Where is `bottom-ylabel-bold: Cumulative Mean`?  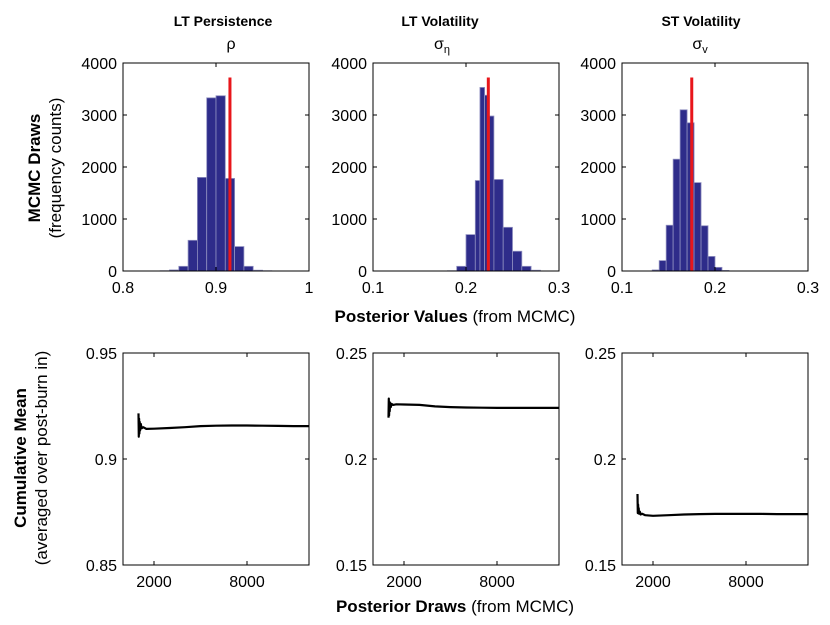 bottom-ylabel-bold: Cumulative Mean is located at coordinates (20, 458).